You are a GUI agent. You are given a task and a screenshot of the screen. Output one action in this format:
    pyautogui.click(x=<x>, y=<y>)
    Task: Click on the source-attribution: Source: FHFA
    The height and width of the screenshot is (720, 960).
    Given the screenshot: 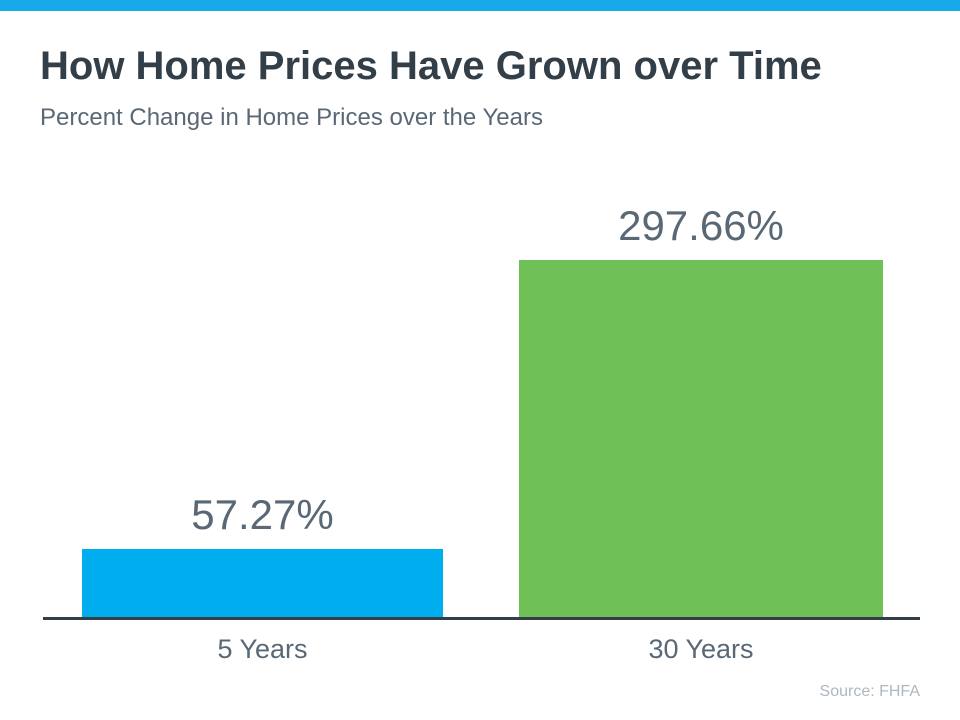 What is the action you would take?
    pyautogui.click(x=869, y=691)
    